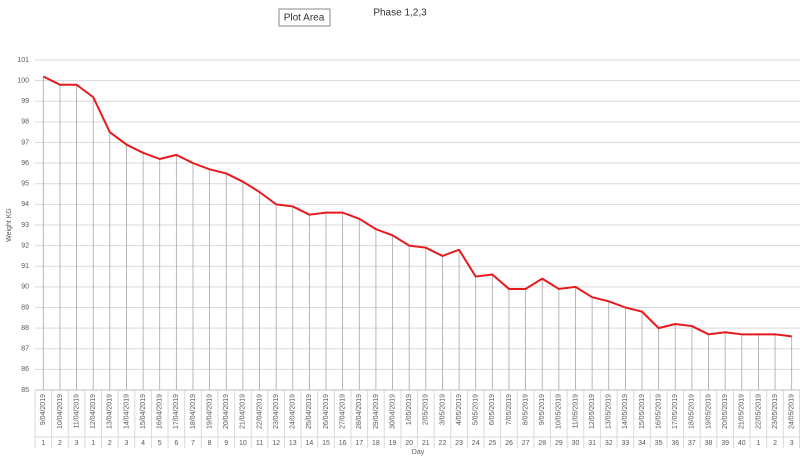 The image size is (800, 457). Describe the element at coordinates (25, 390) in the screenshot. I see `y-tick-label: 85` at that location.